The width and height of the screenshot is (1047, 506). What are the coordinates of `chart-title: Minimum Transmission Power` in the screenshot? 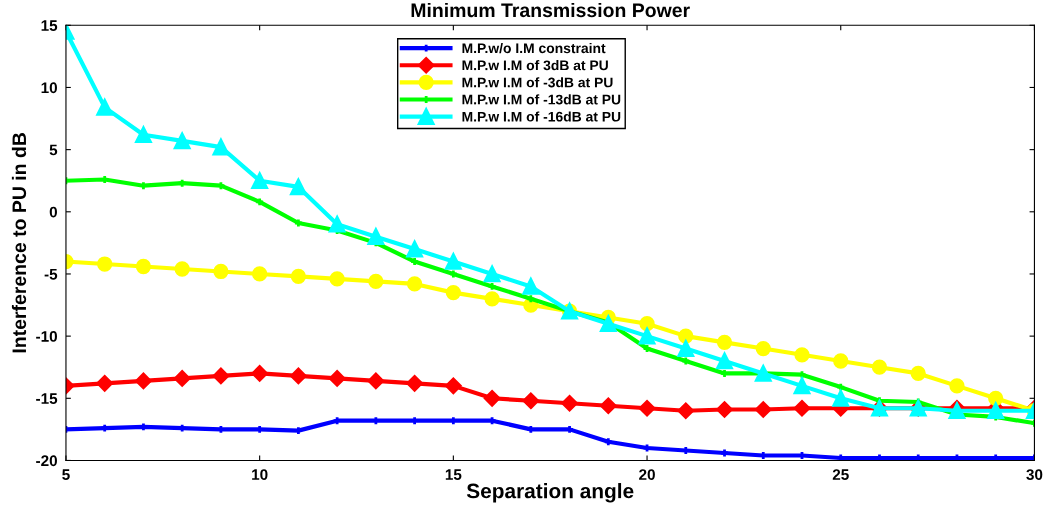 It's located at (550, 10).